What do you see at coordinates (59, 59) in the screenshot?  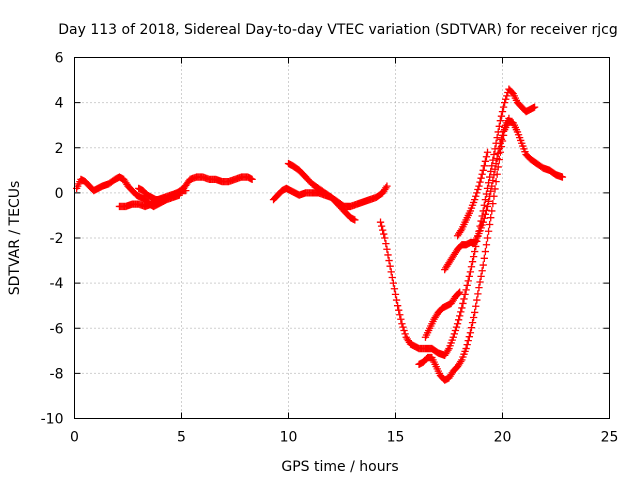 I see `y-tick-label: 6` at bounding box center [59, 59].